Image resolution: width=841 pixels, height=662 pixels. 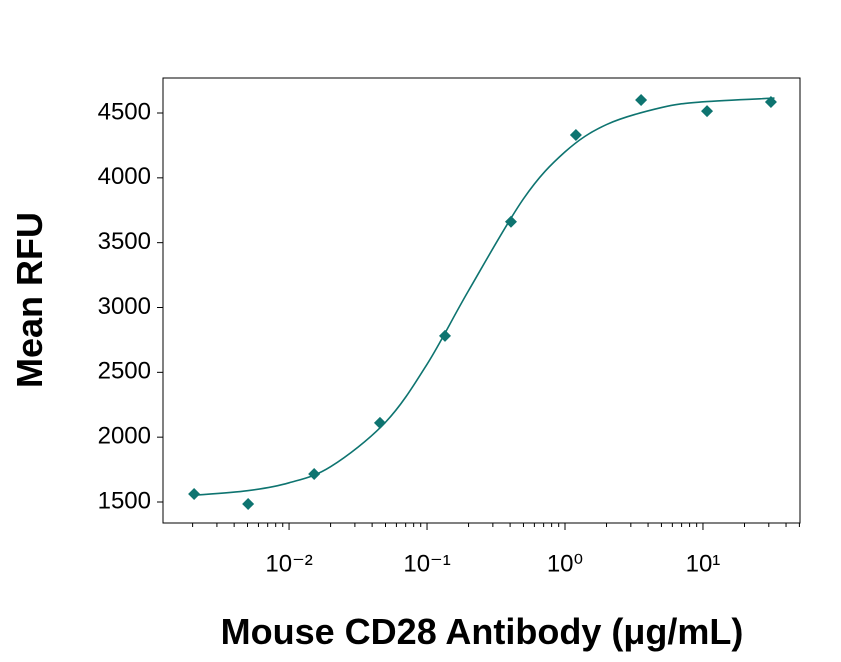 What do you see at coordinates (703, 563) in the screenshot?
I see `x-tick-label: 10¹` at bounding box center [703, 563].